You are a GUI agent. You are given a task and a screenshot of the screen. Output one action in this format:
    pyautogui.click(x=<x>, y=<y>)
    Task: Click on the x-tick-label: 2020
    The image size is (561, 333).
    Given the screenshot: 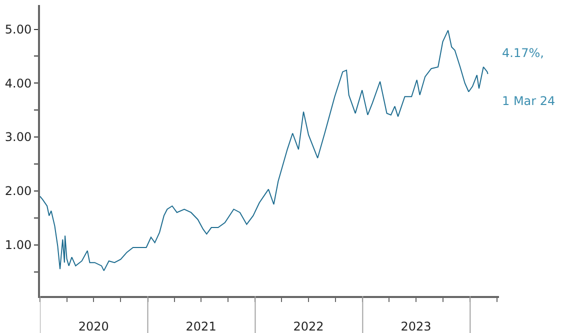 What is the action you would take?
    pyautogui.click(x=93, y=326)
    